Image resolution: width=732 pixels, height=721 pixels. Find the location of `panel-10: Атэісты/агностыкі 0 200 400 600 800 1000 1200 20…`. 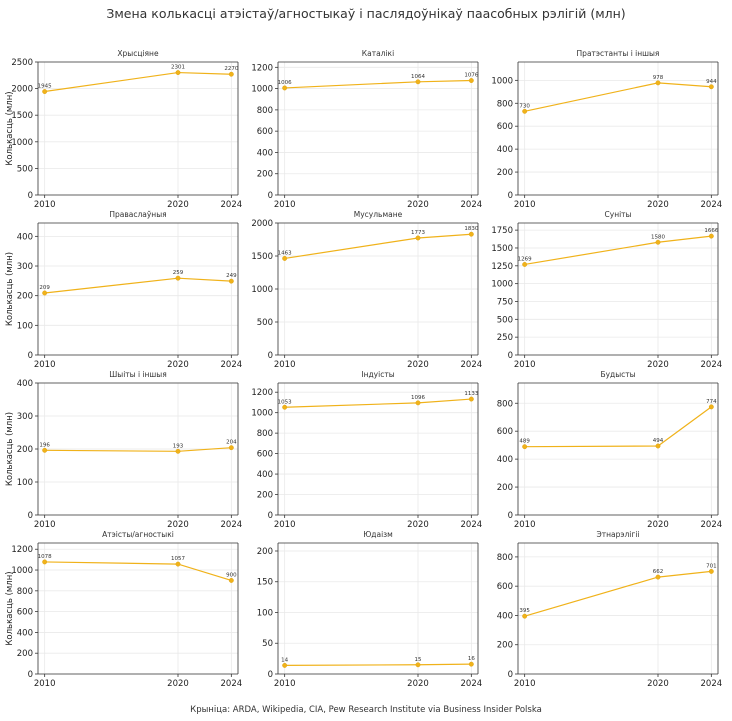

panel-10: Атэісты/агностыкі 0 200 400 600 800 1000 1200 20… is located at coordinates (123, 609).